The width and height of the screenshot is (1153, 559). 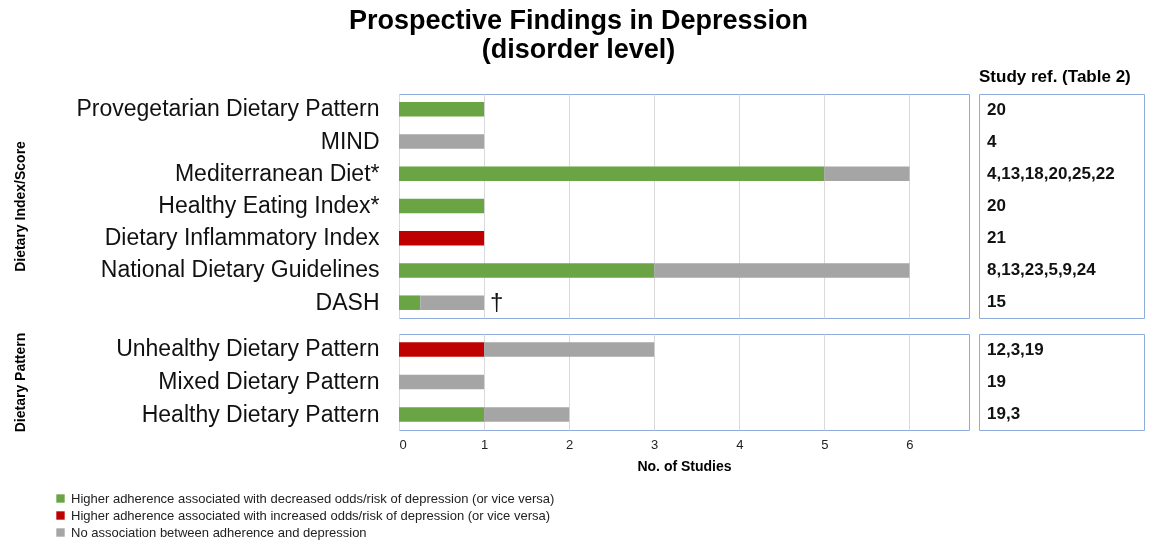 I want to click on x-tick-label: 2, so click(x=570, y=444).